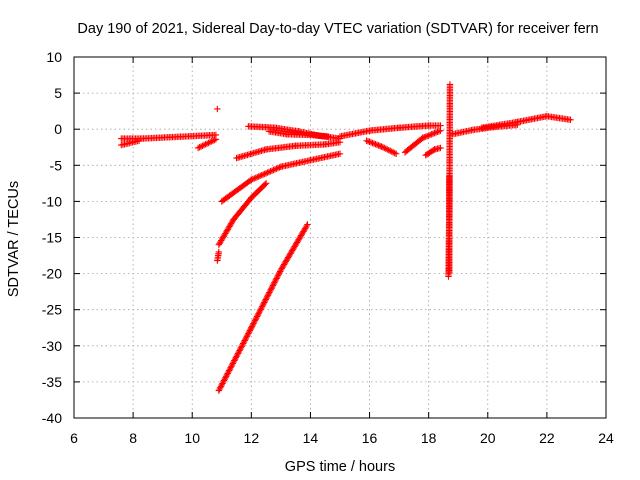 This screenshot has width=640, height=480. Describe the element at coordinates (52, 274) in the screenshot. I see `y-tick-label: -20` at that location.